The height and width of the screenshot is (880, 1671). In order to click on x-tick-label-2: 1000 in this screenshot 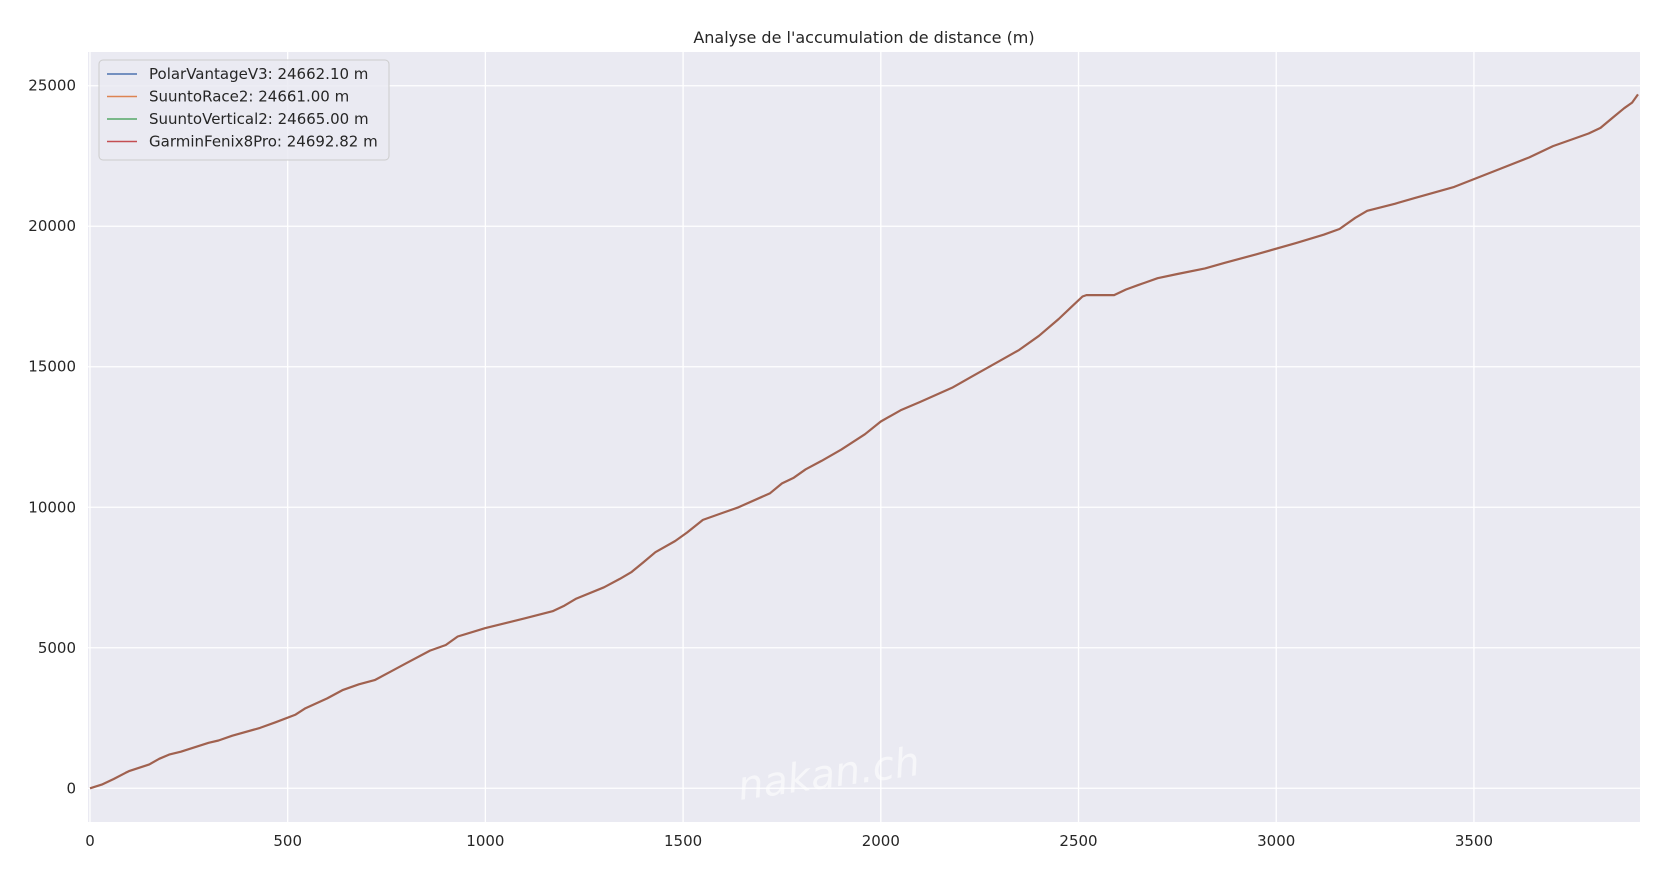, I will do `click(485, 841)`.